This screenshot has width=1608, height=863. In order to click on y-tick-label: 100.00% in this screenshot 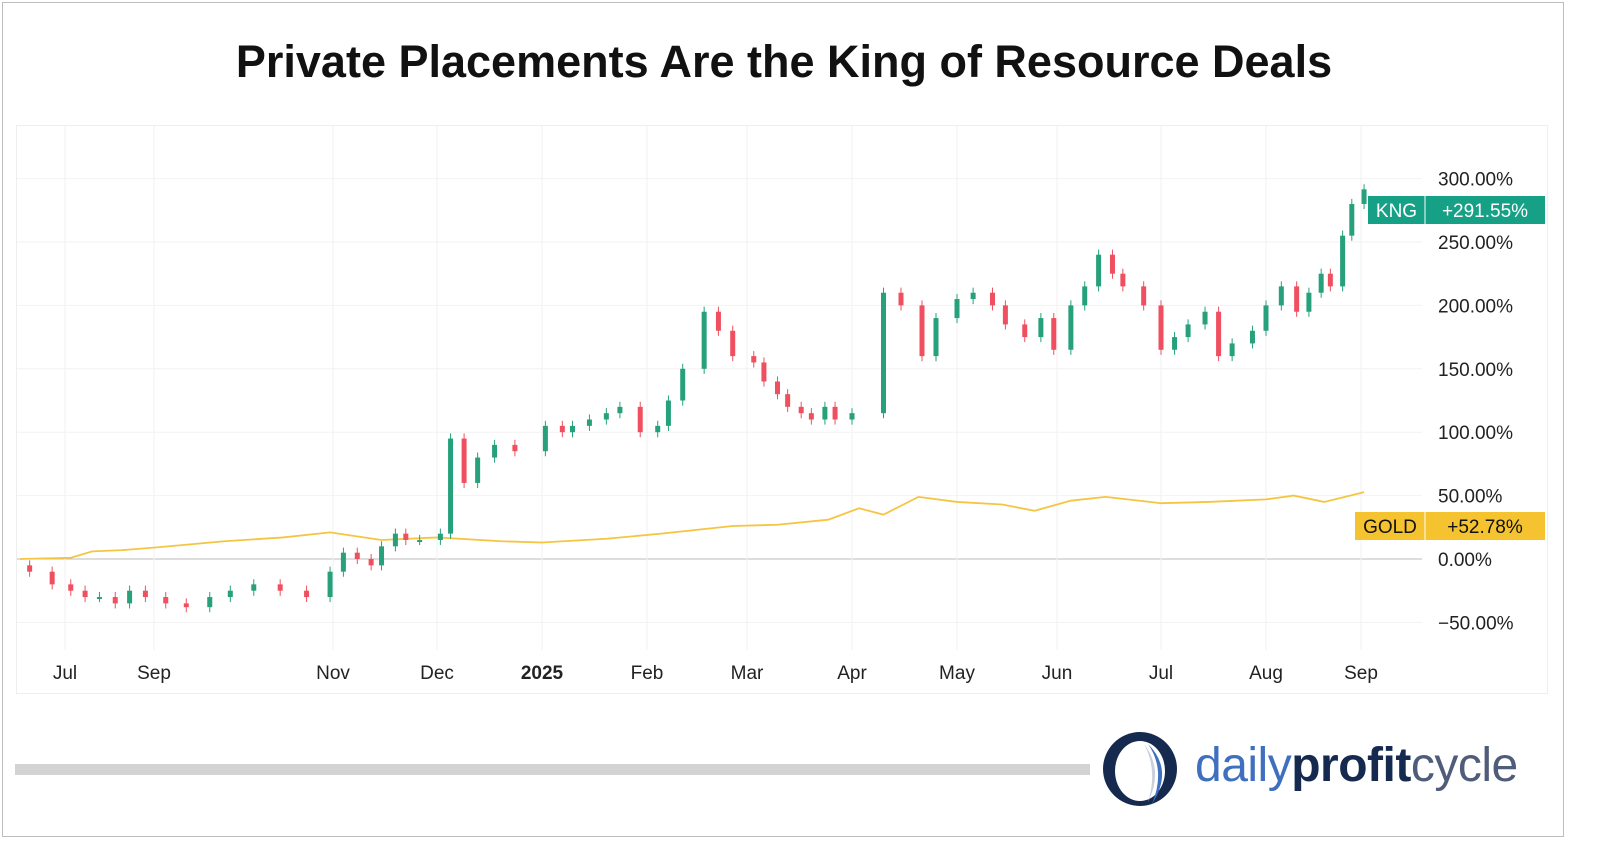, I will do `click(1475, 433)`.